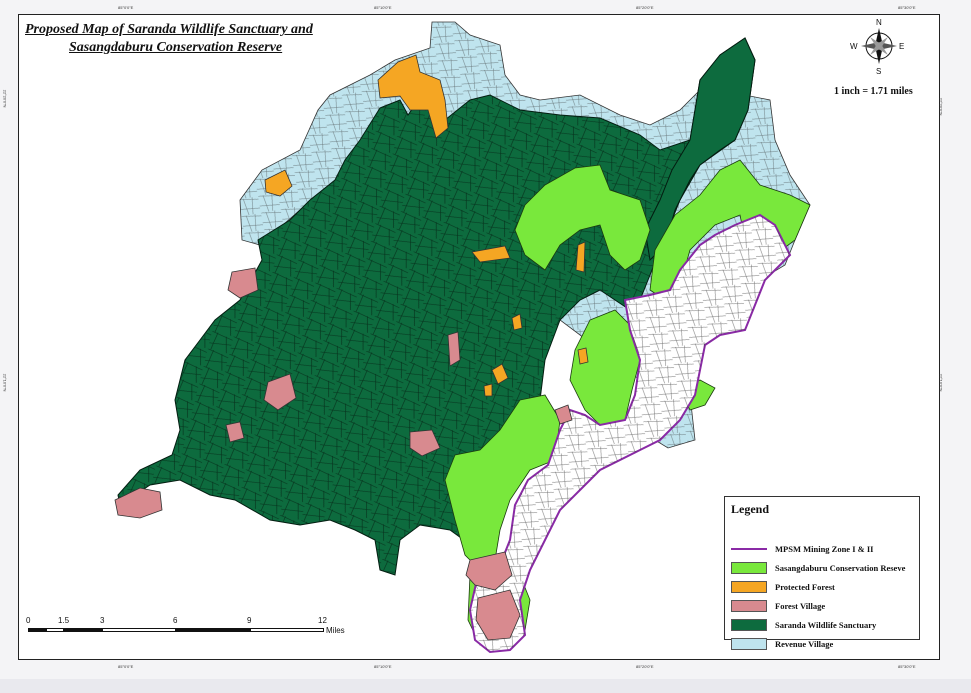  I want to click on legend-swatch-protected, so click(749, 587).